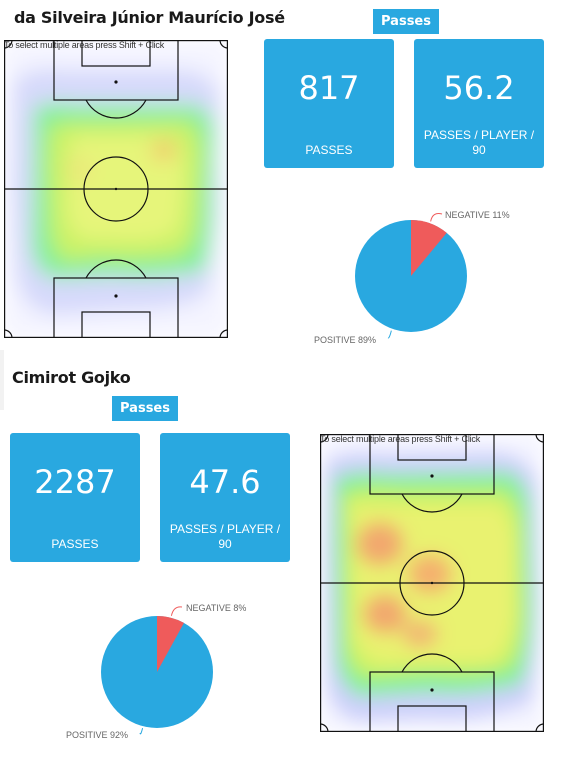 This screenshot has height=766, width=568. I want to click on pass-outcome-pie: NEGATIVE 11% POSITIVE 89%, so click(420, 275).